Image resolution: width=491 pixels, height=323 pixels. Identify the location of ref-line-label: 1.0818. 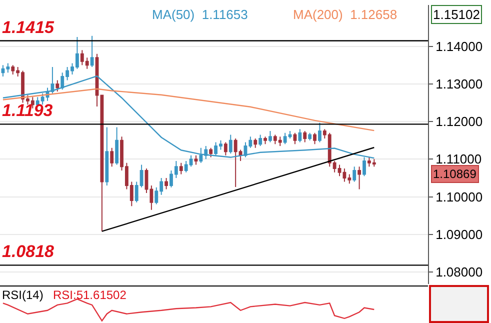
(28, 251).